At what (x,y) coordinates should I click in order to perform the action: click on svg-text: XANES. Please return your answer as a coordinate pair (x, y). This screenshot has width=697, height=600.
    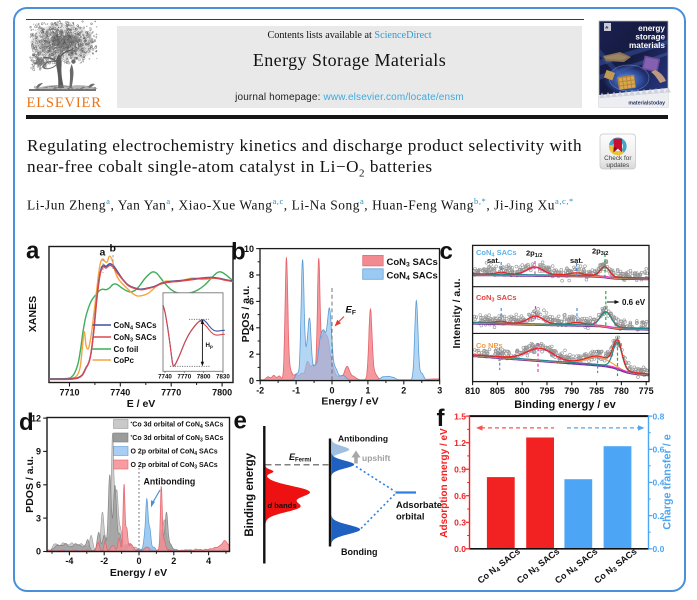
    Looking at the image, I should click on (33, 314).